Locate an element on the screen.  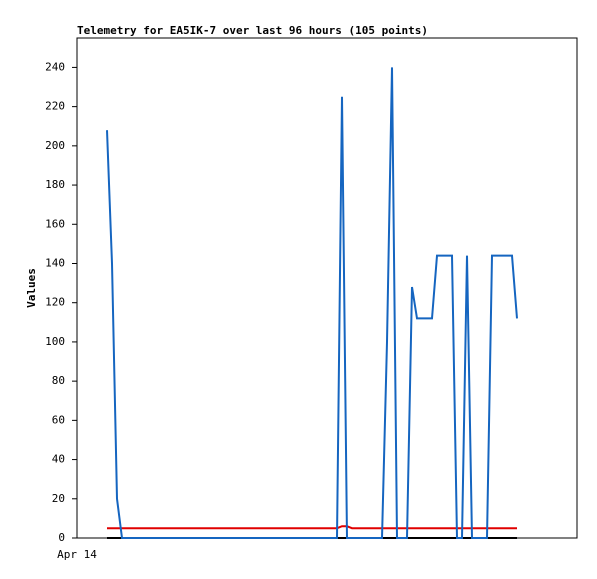
y-tick-label: 80 is located at coordinates (58, 380).